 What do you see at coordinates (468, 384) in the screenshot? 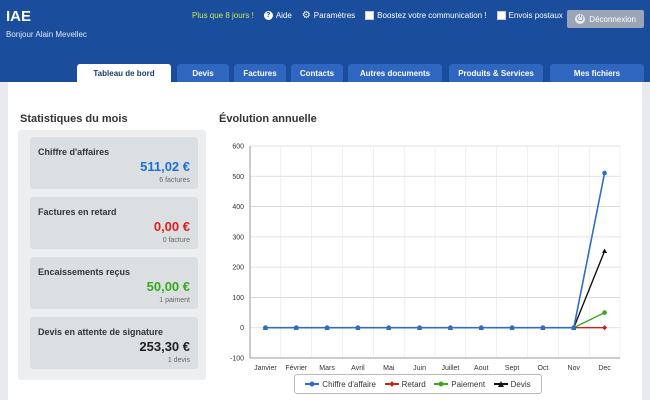
I see `legend-label: Paiement` at bounding box center [468, 384].